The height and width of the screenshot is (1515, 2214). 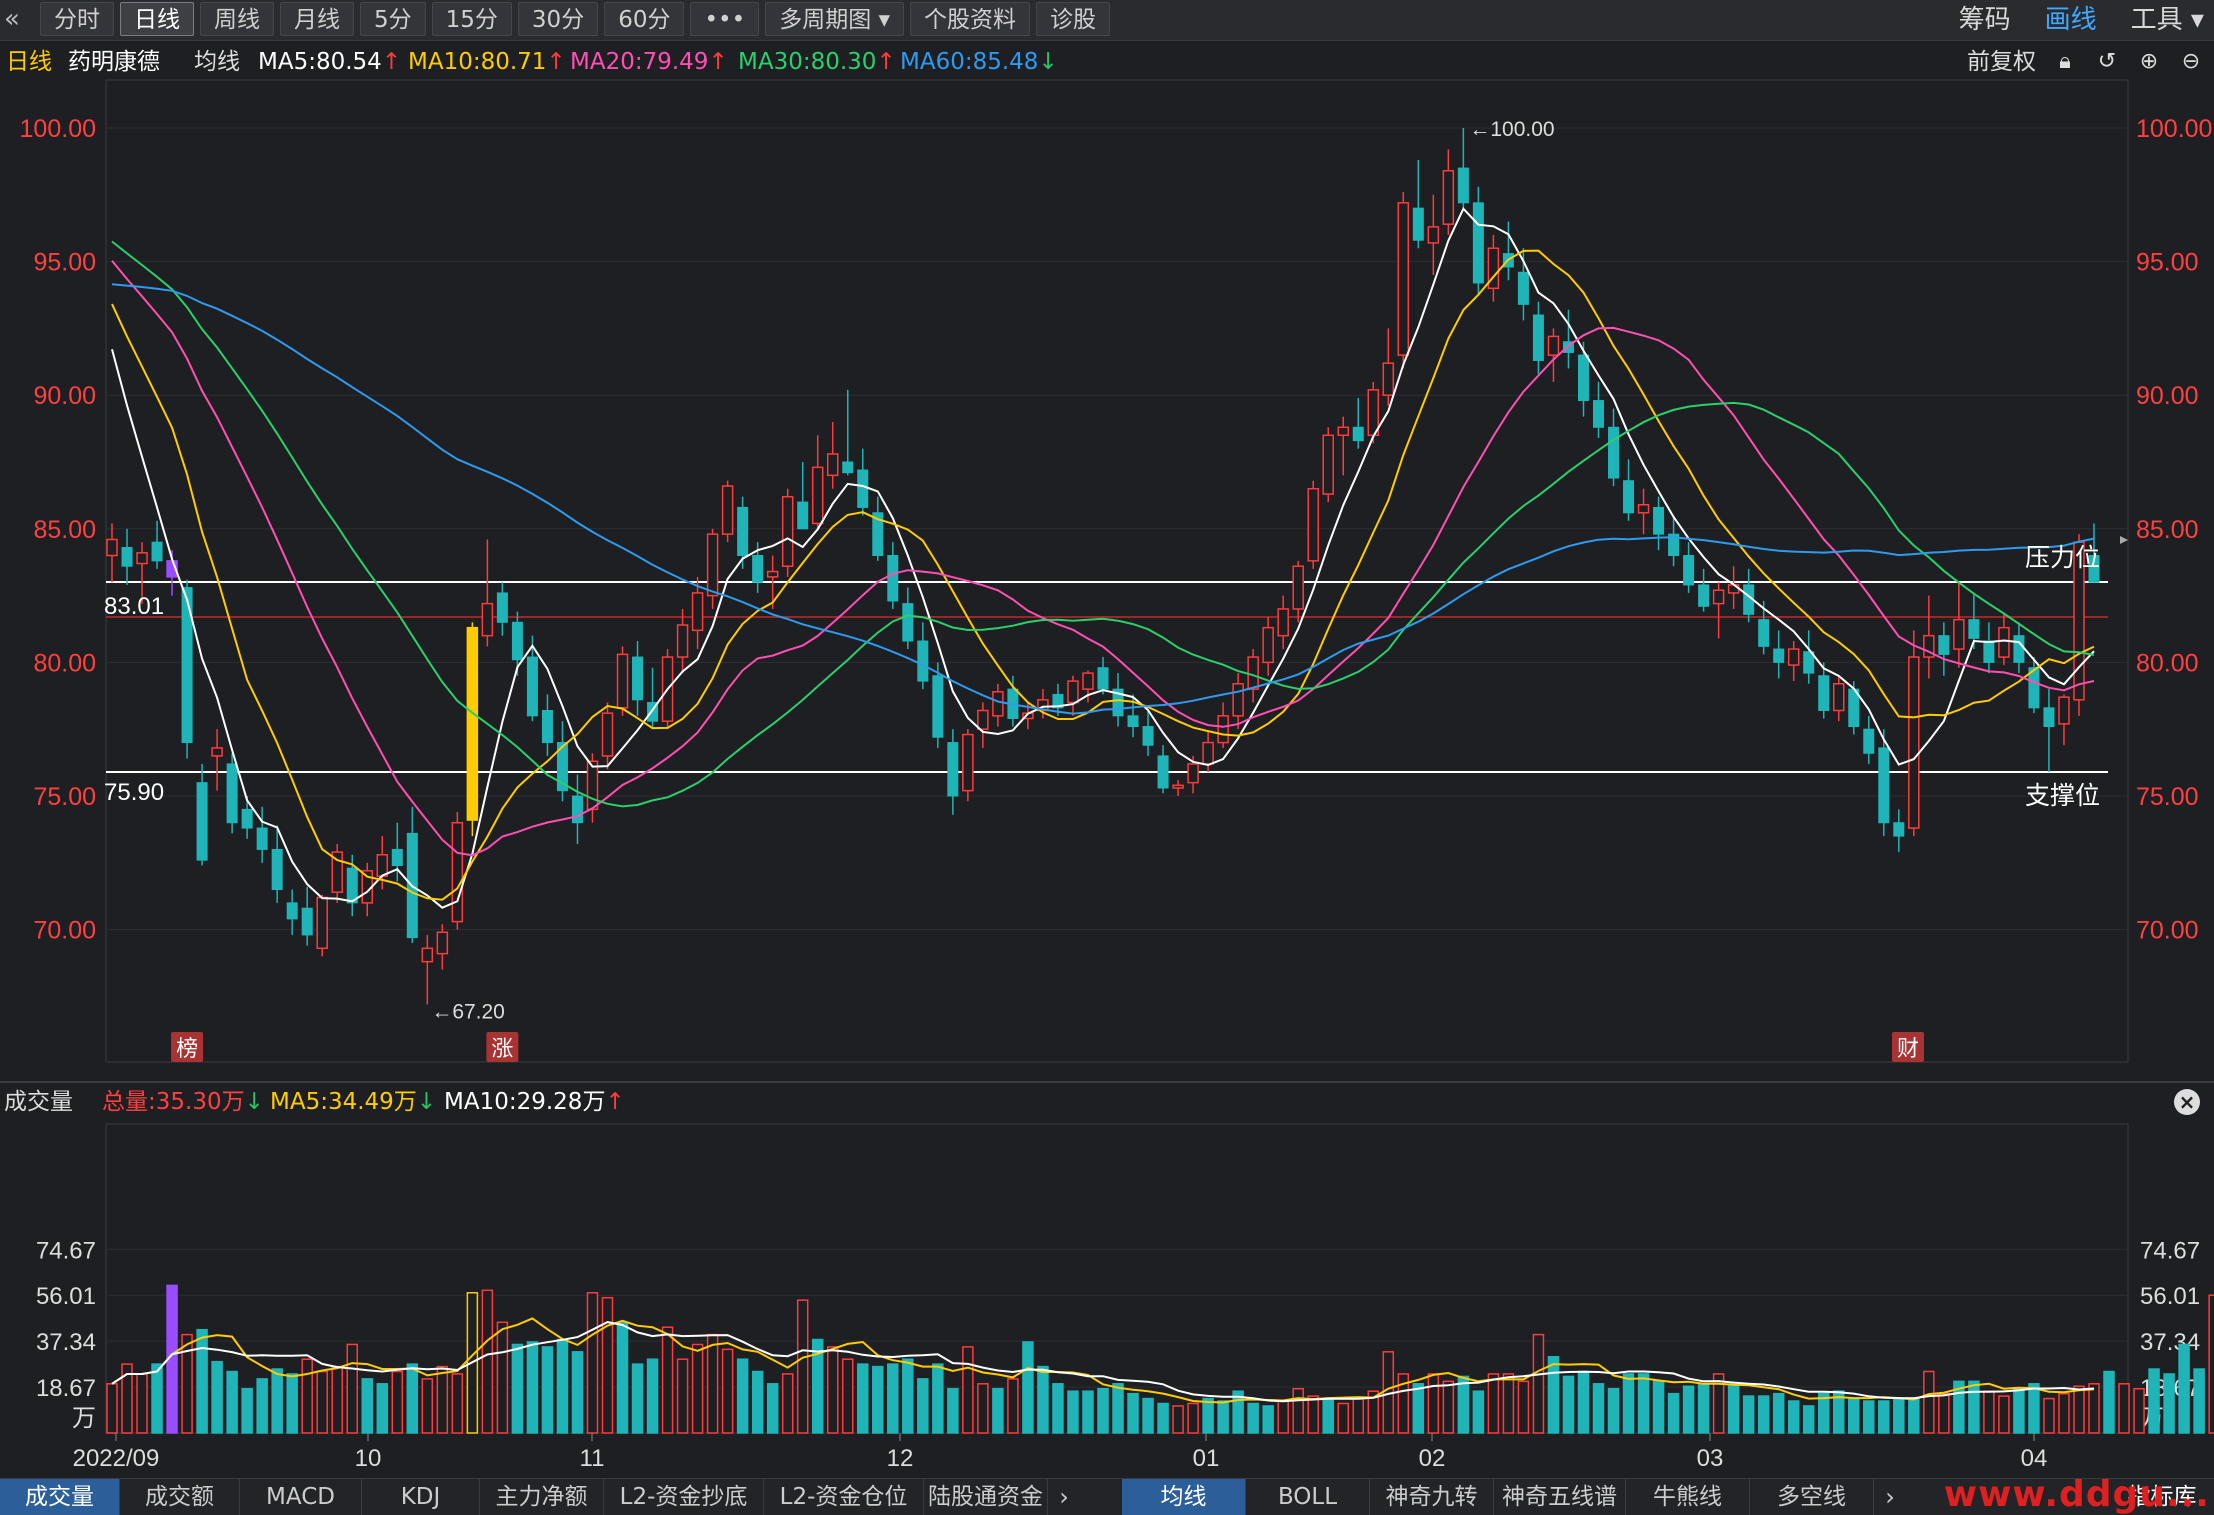 What do you see at coordinates (725, 19) in the screenshot?
I see `tab-8: •••` at bounding box center [725, 19].